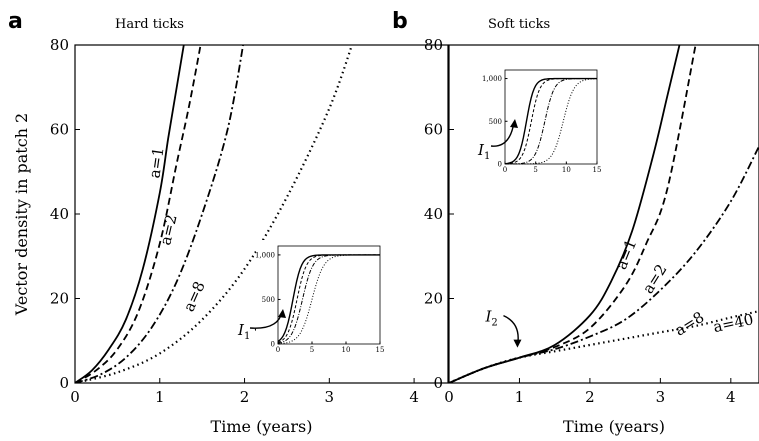  Describe the element at coordinates (130, 214) in the screenshot. I see `series-line-a=1` at that location.